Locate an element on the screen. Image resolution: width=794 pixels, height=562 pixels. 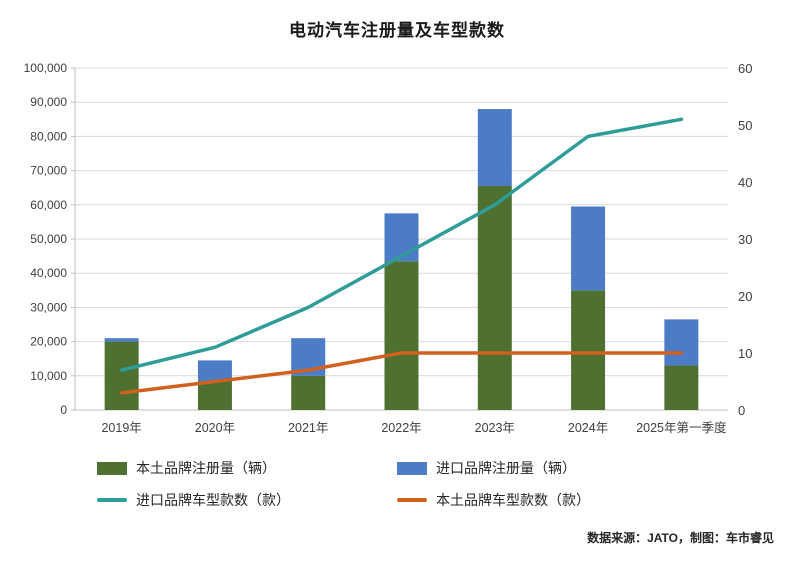
legend-item-local-models: 本土品牌车型款数（款） is located at coordinates (547, 500).